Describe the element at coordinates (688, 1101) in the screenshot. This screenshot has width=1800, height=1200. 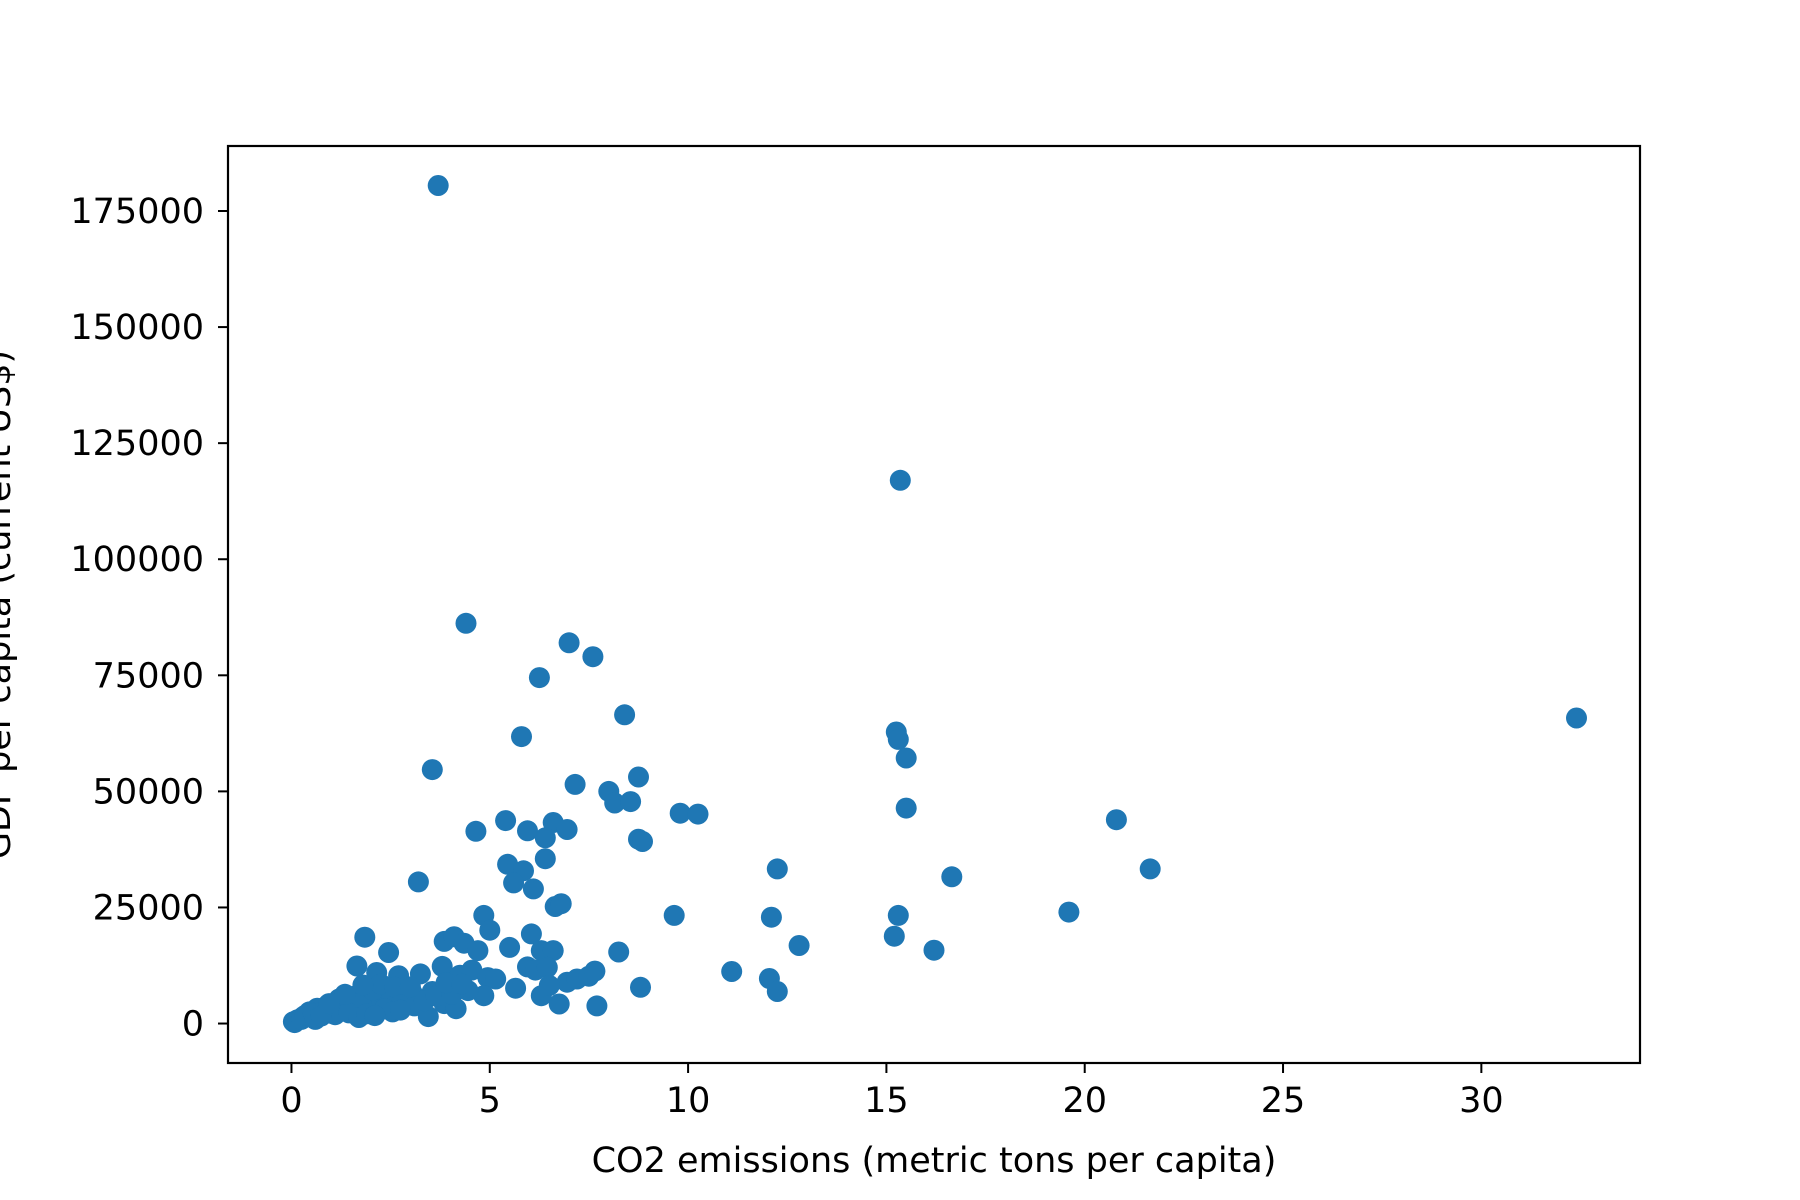
I see `x-tick-label: 10` at that location.